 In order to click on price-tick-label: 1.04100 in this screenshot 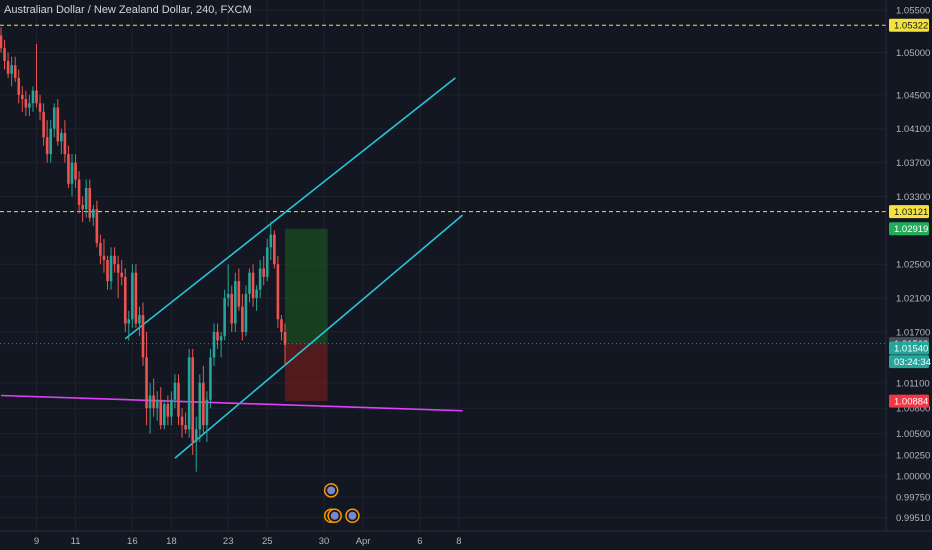, I will do `click(913, 129)`.